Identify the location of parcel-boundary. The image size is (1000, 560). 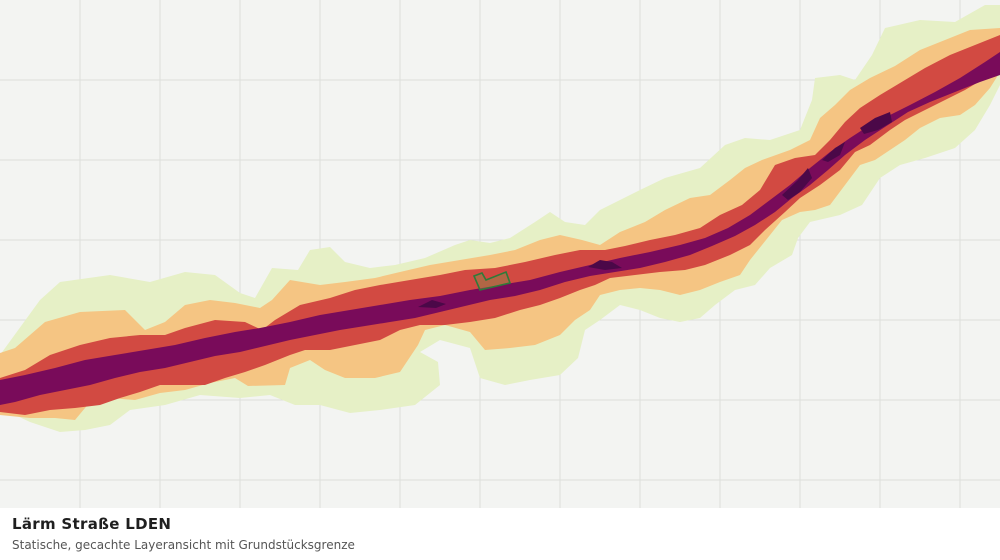
(492, 280).